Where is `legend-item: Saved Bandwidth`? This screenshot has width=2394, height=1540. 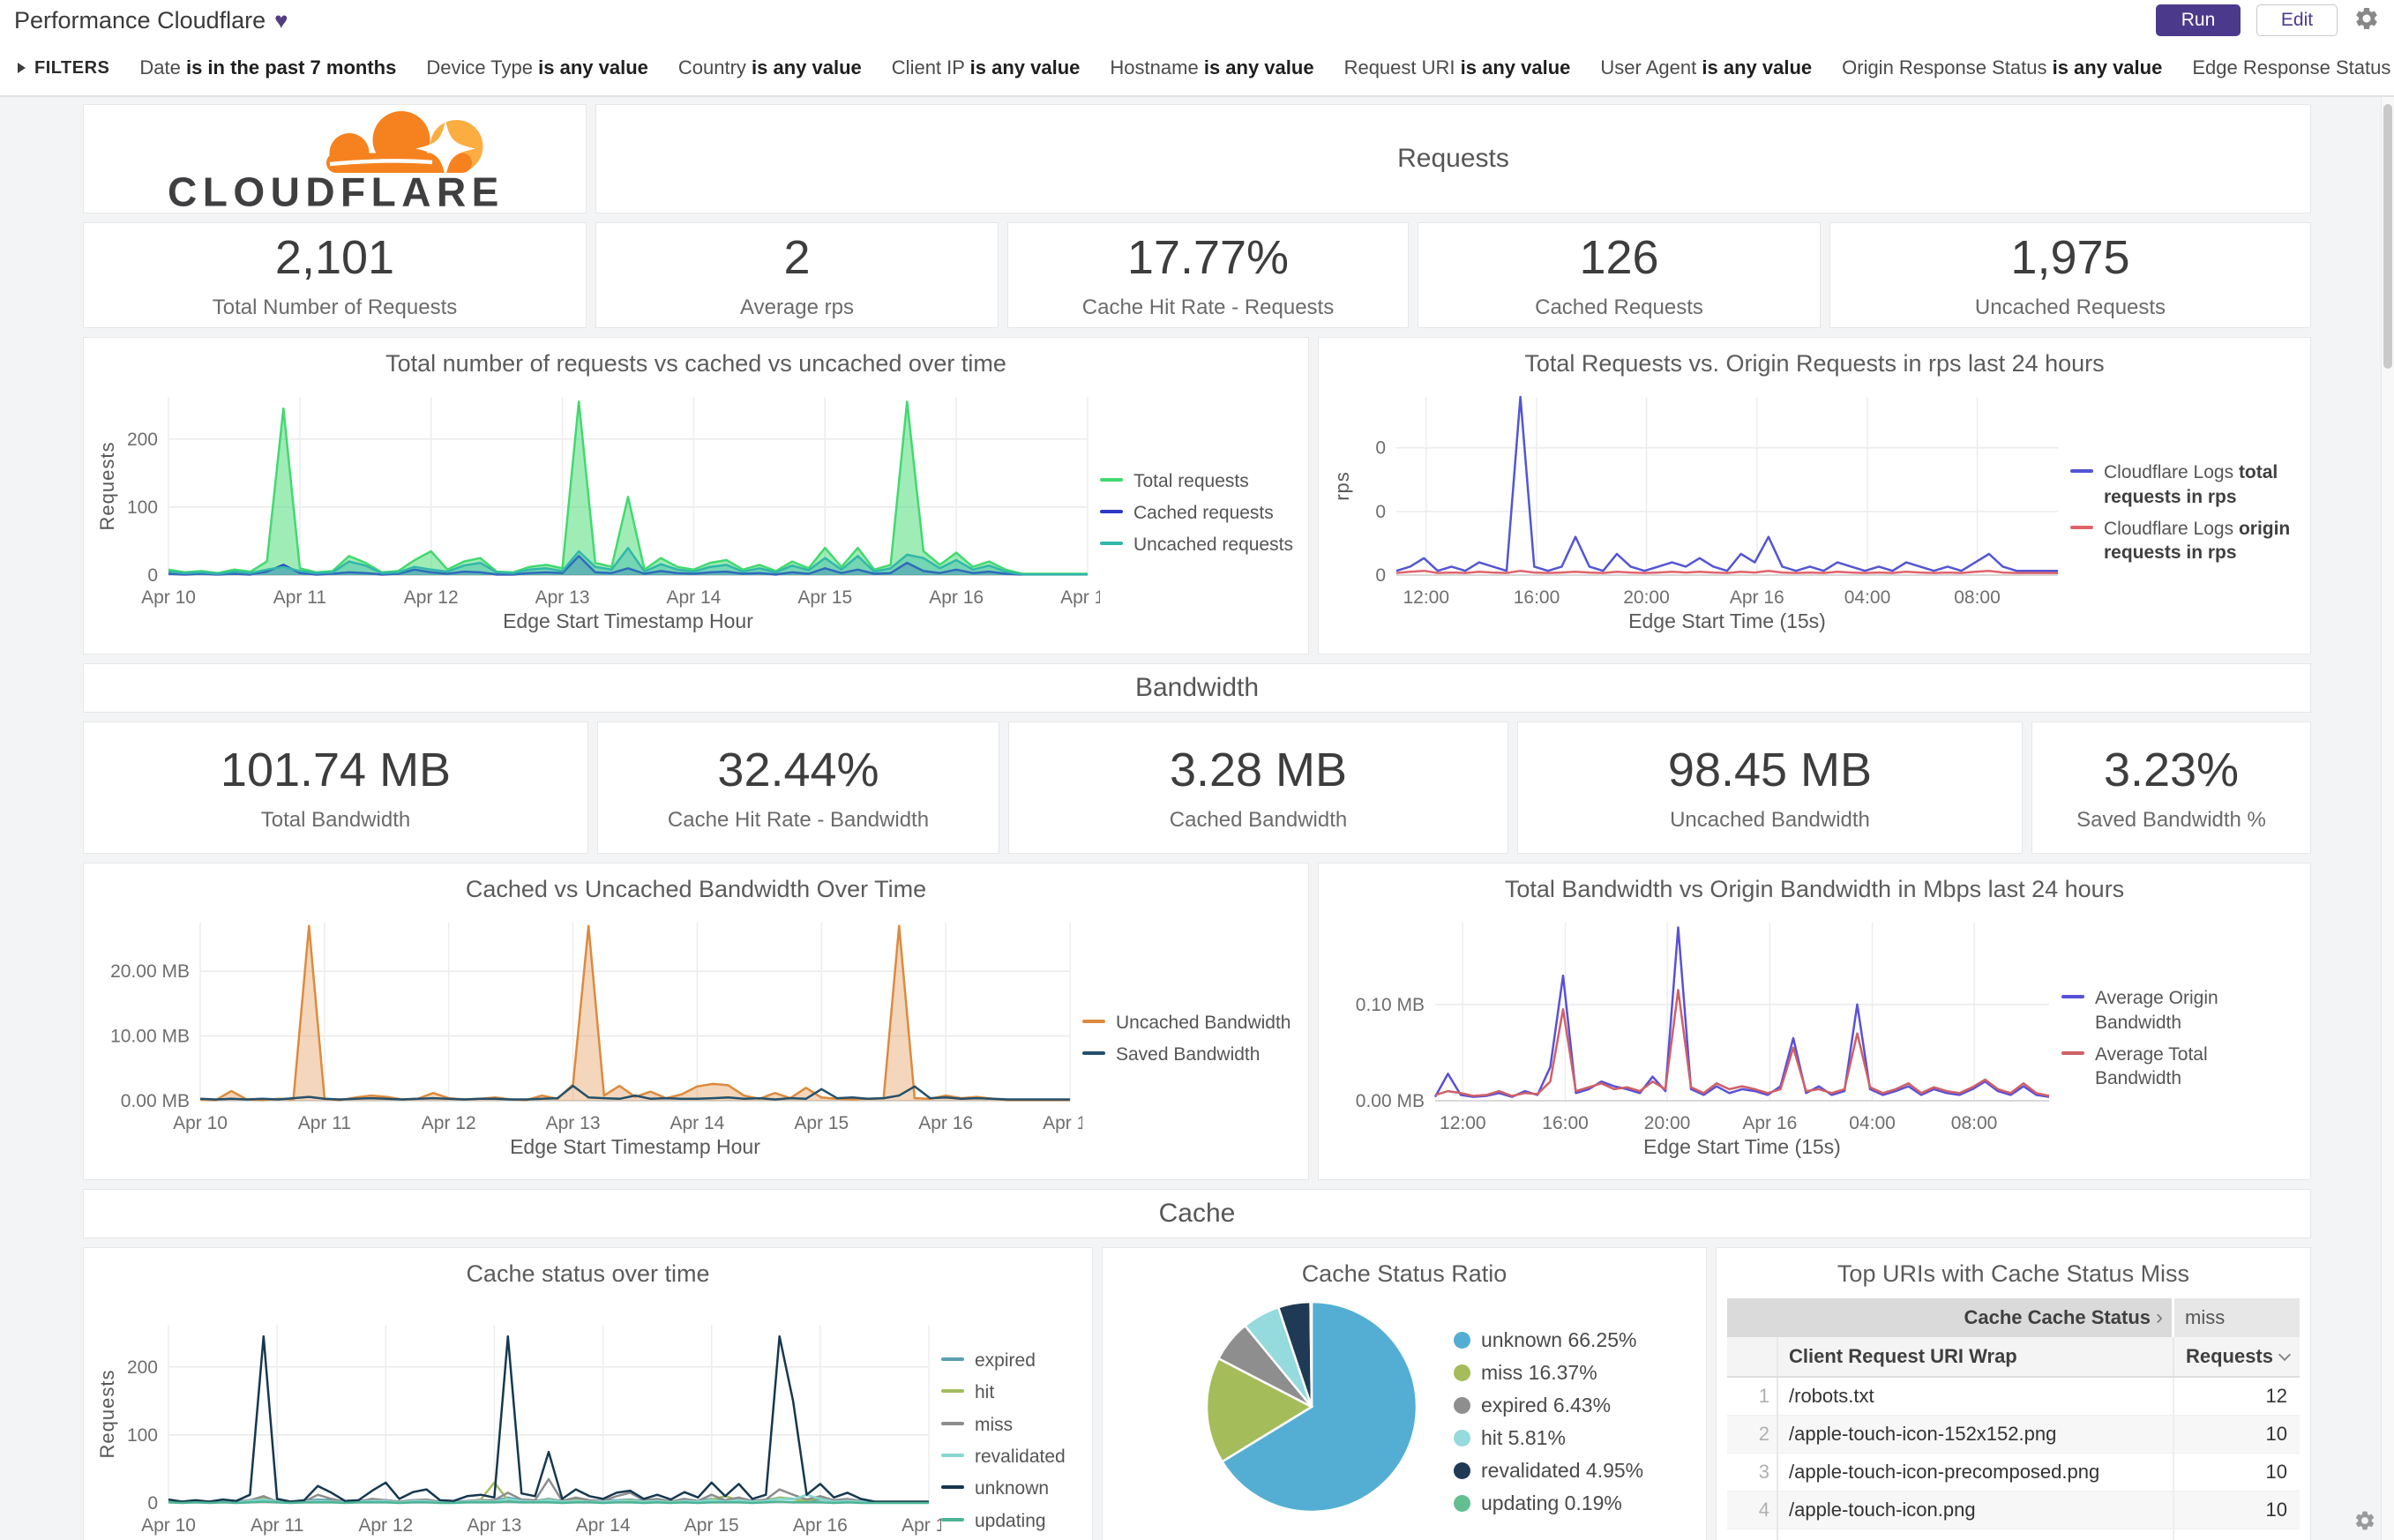 legend-item: Saved Bandwidth is located at coordinates (1188, 1054).